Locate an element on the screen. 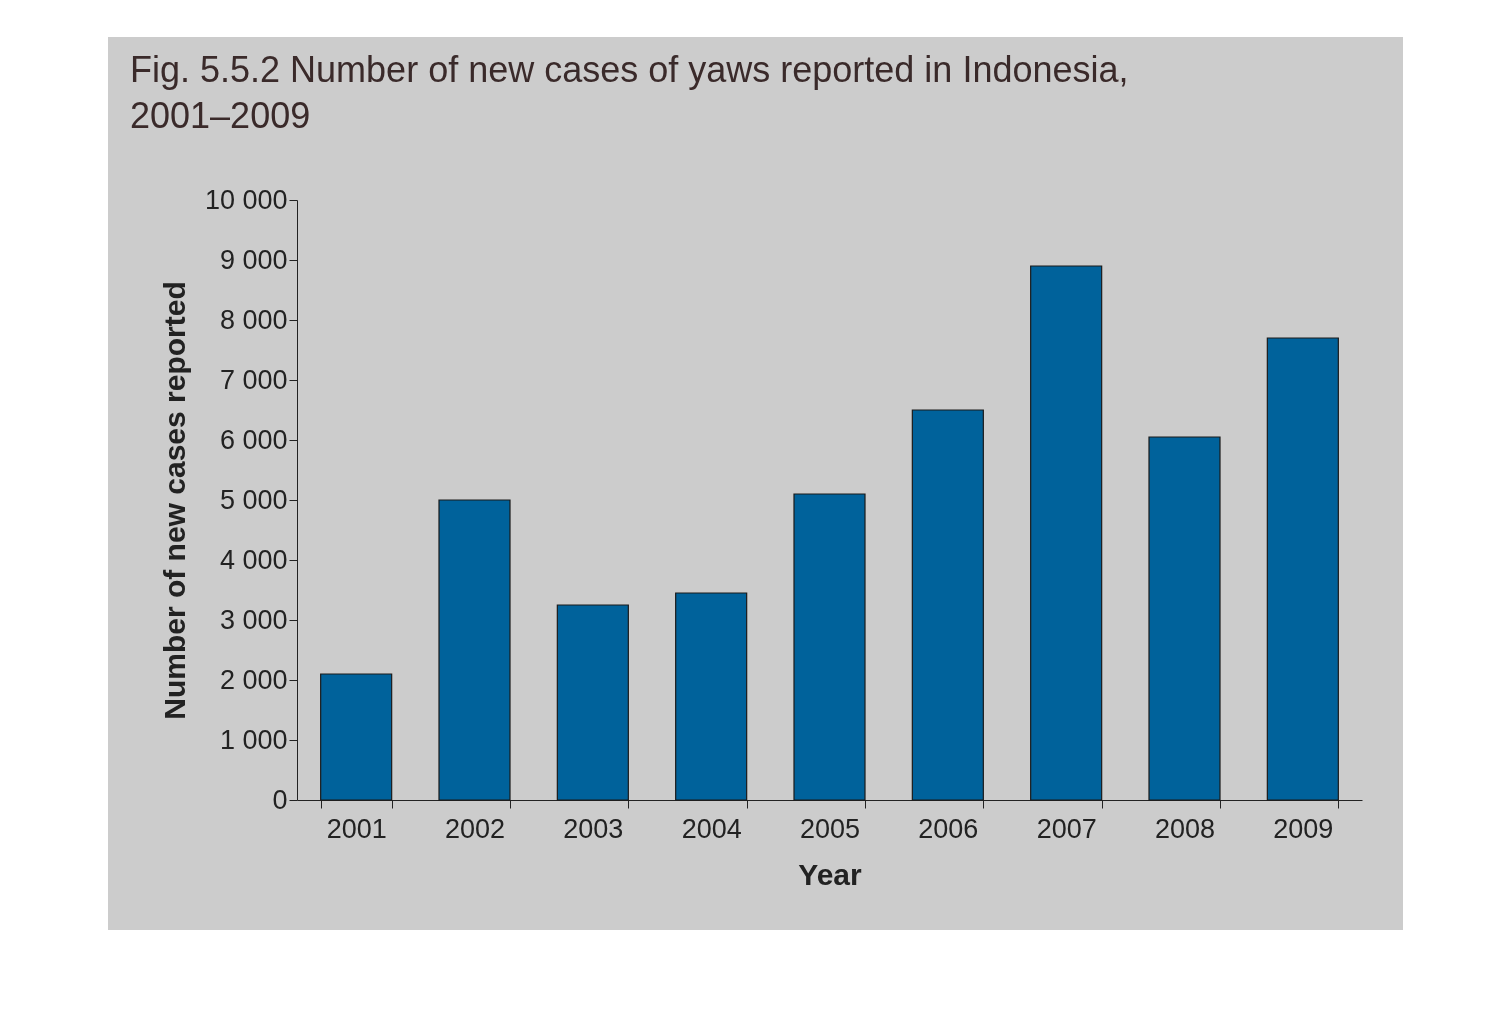 The width and height of the screenshot is (1510, 1024). y-tick-label: 8 000 is located at coordinates (253, 319).